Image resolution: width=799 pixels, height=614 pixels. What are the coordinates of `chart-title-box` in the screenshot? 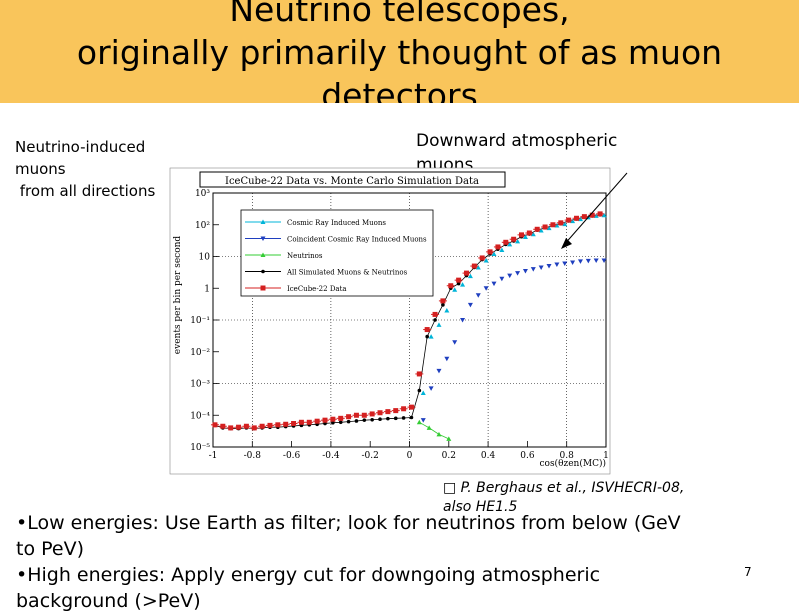 It's located at (352, 179).